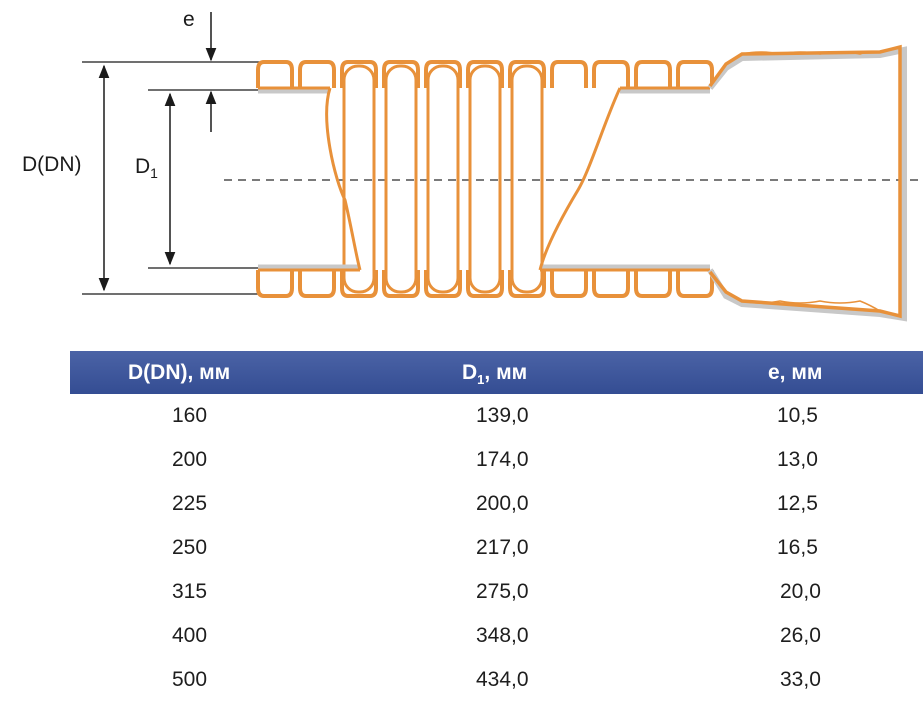  I want to click on cell-d-dn: 500, so click(190, 679).